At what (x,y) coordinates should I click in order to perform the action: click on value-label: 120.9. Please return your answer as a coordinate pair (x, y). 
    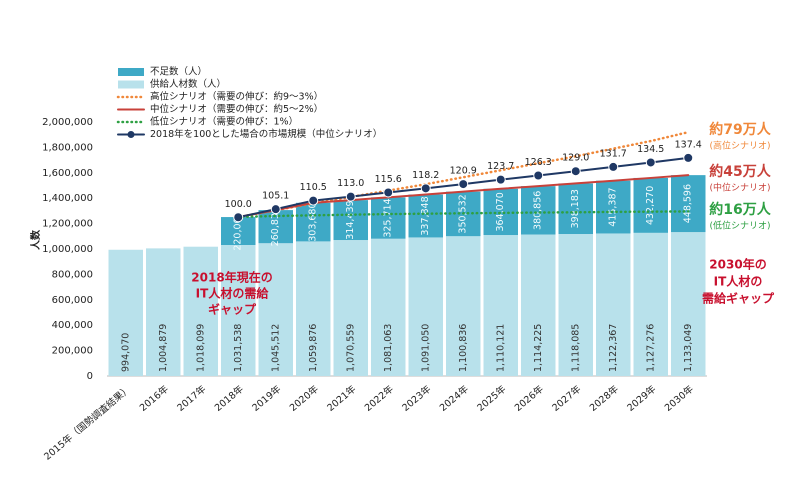
    Looking at the image, I should click on (463, 171).